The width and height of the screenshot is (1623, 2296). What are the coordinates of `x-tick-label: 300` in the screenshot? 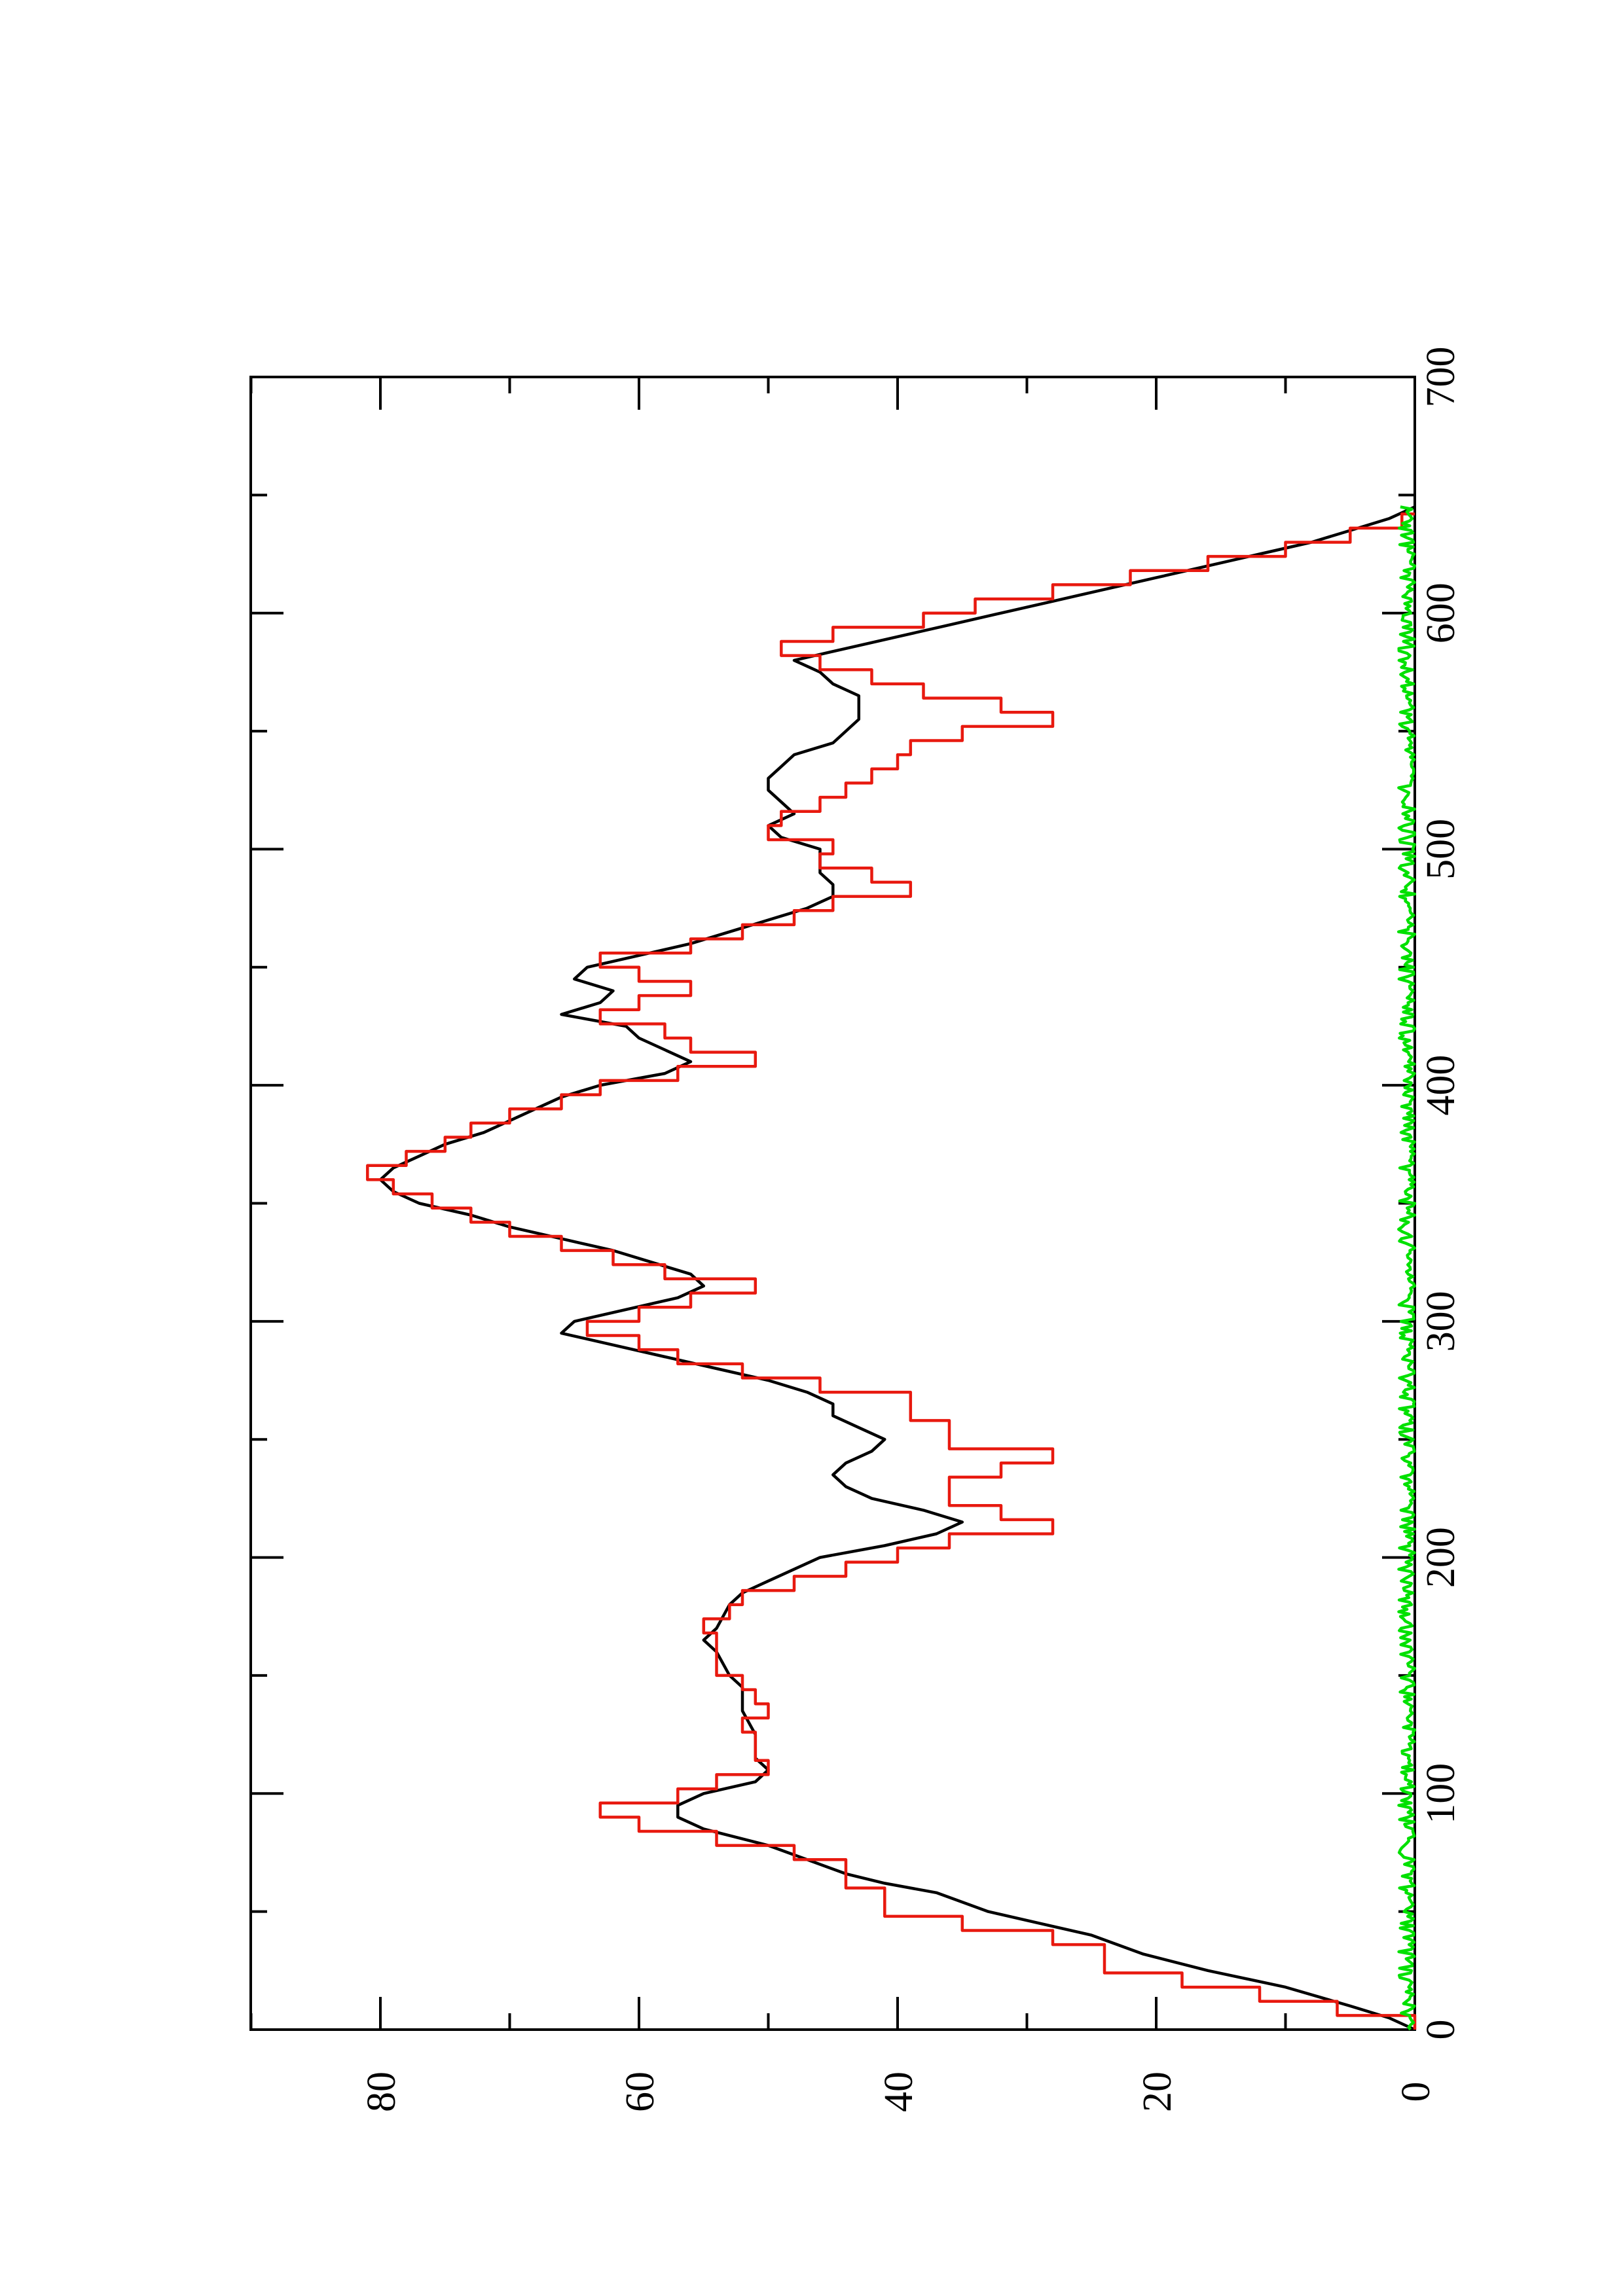 It's located at (1441, 1321).